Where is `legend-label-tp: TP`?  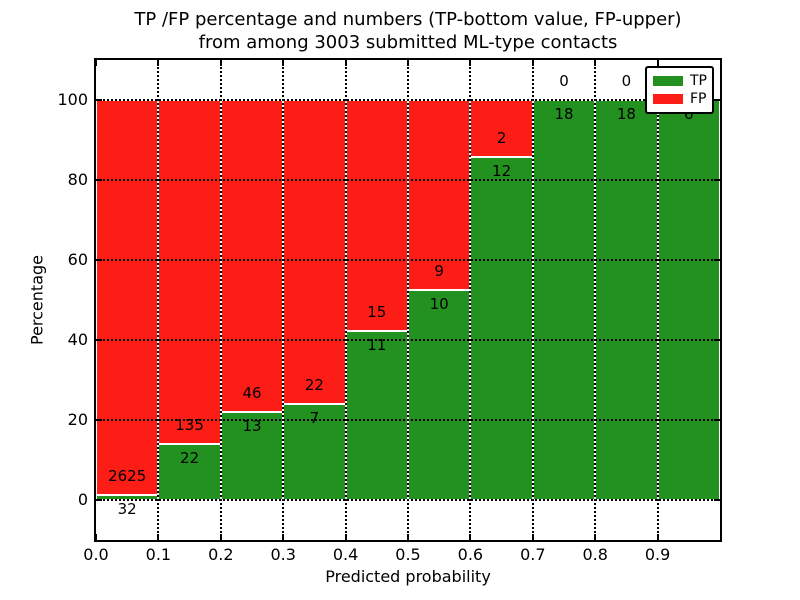
legend-label-tp: TP is located at coordinates (698, 81).